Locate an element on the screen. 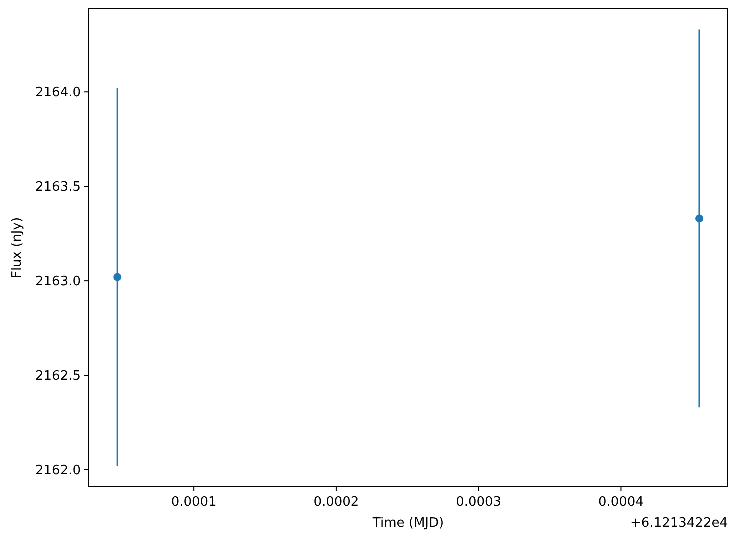  x-axis-title: Time (MJD) is located at coordinates (408, 523).